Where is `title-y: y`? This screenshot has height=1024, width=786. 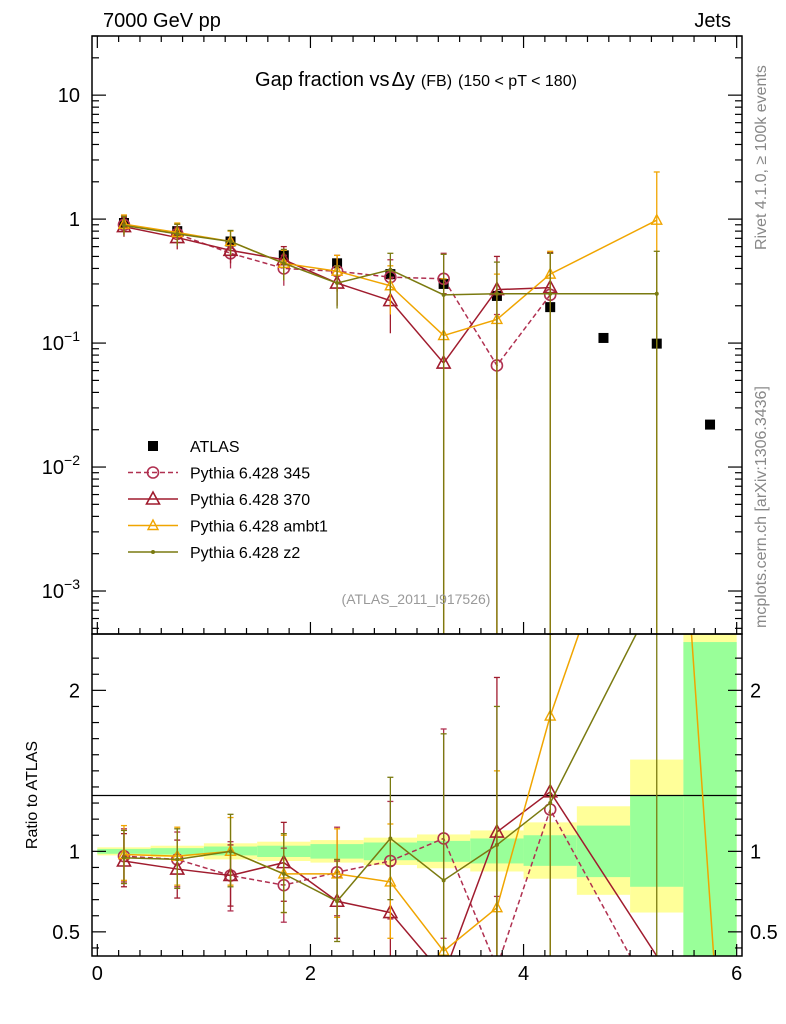
title-y: y is located at coordinates (410, 80).